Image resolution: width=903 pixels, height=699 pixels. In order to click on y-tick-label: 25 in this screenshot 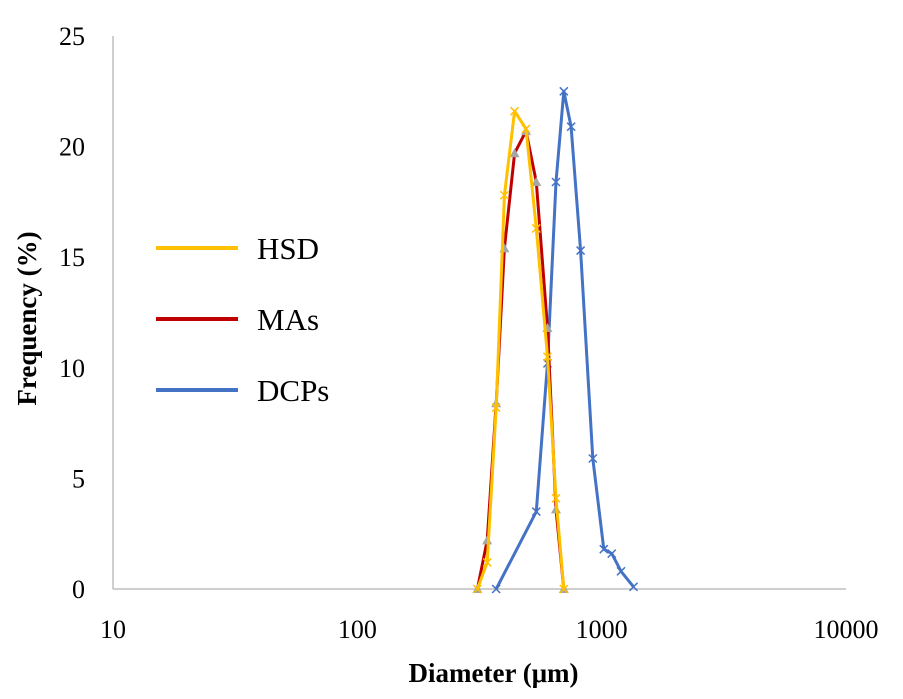, I will do `click(72, 36)`.